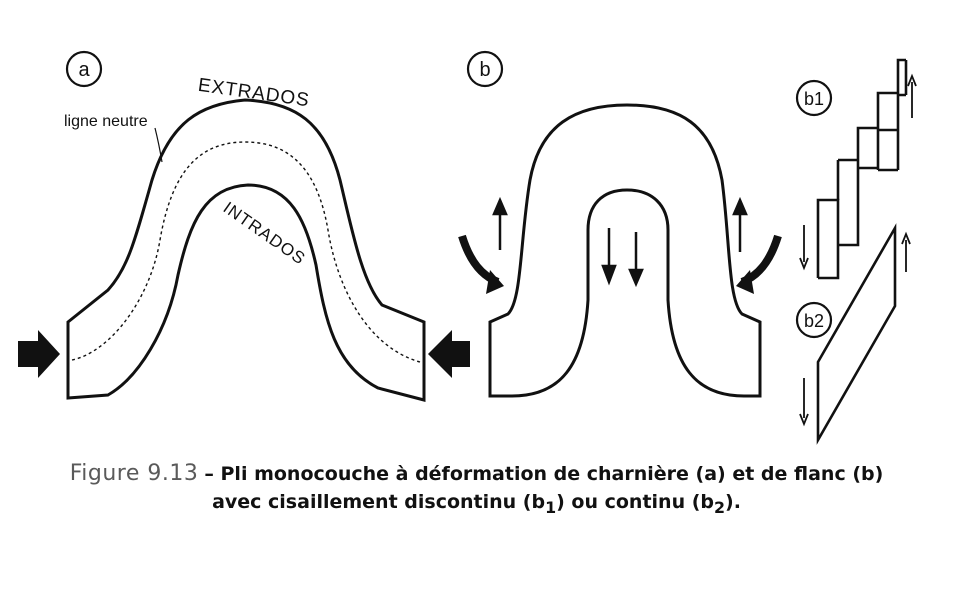  Describe the element at coordinates (720, 507) in the screenshot. I see `caption-sub-2: 2` at that location.